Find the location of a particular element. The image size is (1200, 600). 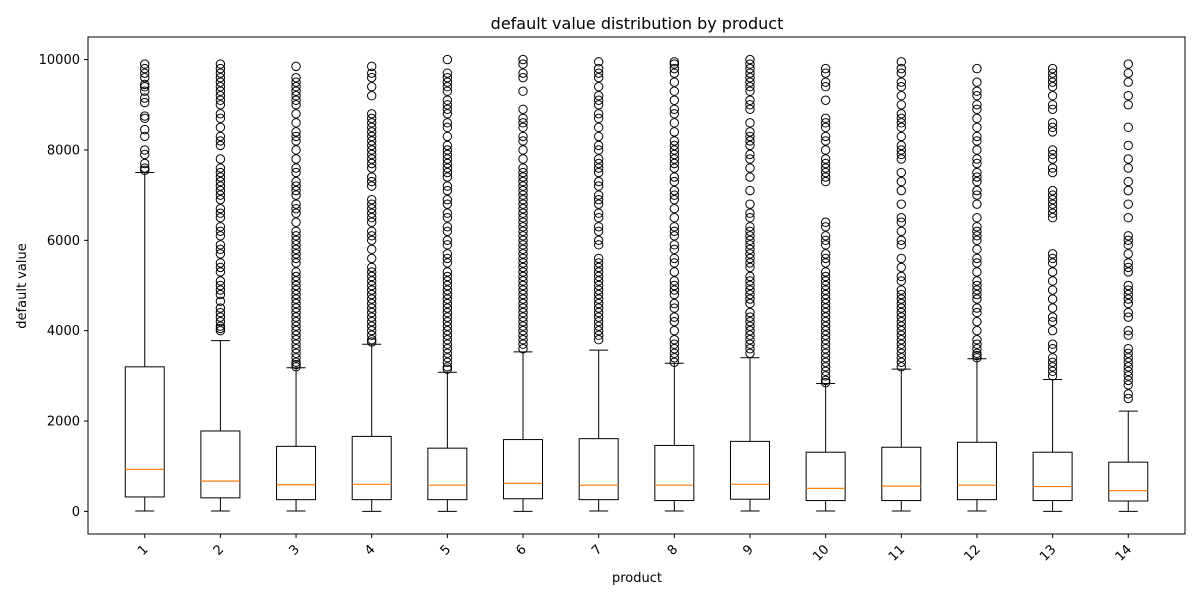

box-iqr is located at coordinates (976, 471).